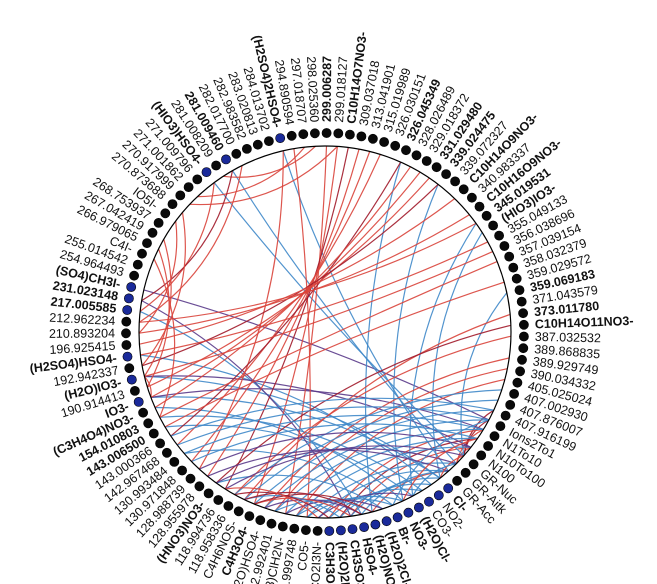 The width and height of the screenshot is (657, 584). What do you see at coordinates (584, 323) in the screenshot?
I see `node-label: C10H14O11NO3-` at bounding box center [584, 323].